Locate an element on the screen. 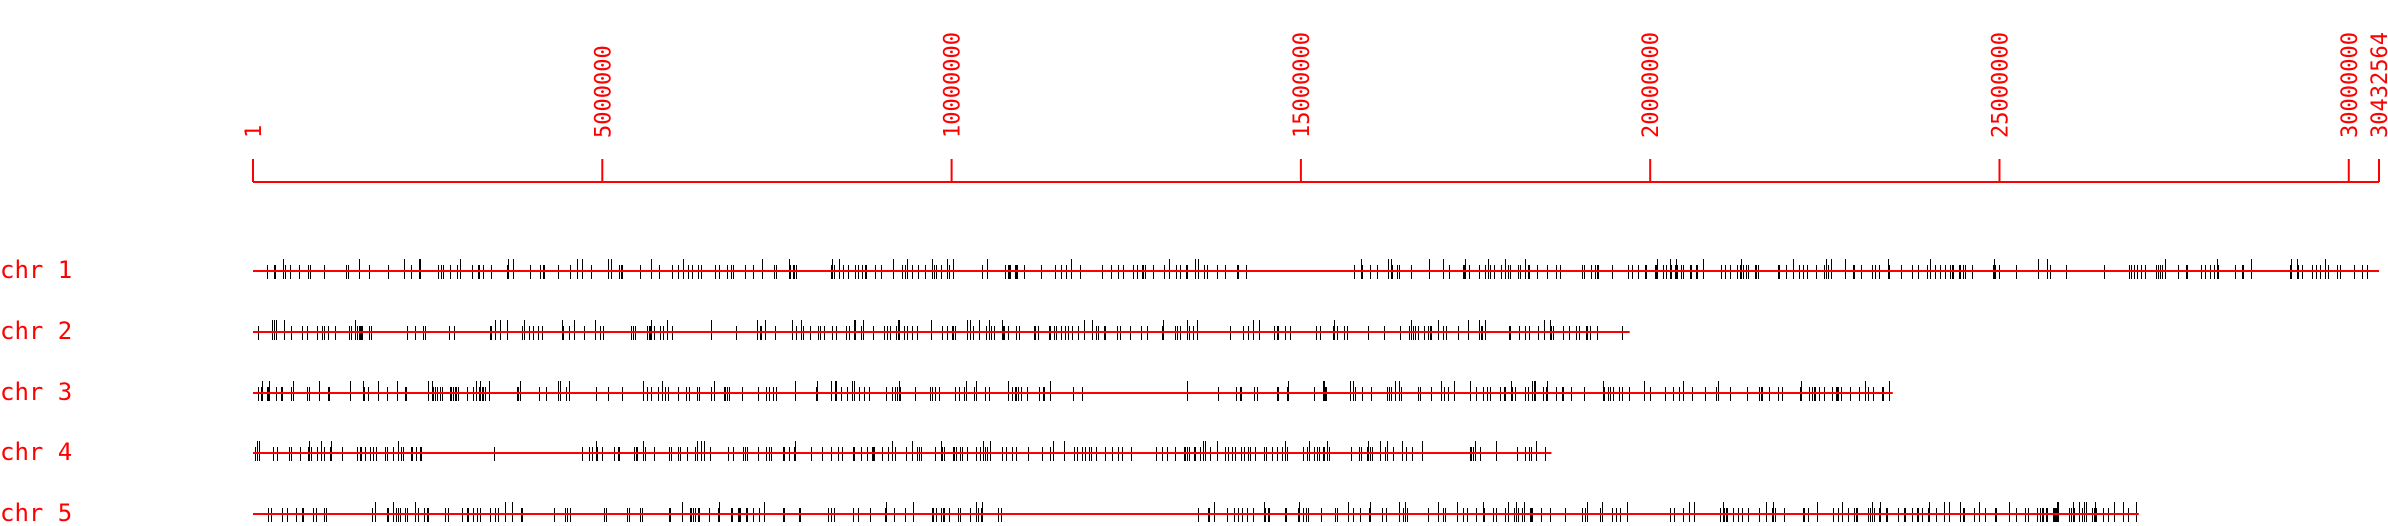 This screenshot has height=526, width=2388. scale-tick-label: 25000000 is located at coordinates (2000, 85).